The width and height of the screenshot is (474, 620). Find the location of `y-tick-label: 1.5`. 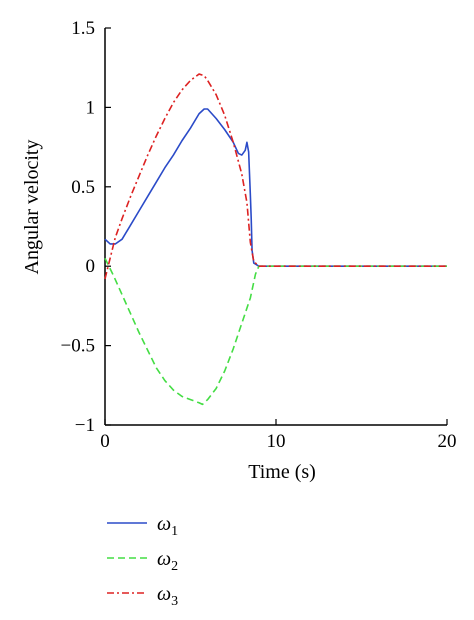

y-tick-label: 1.5 is located at coordinates (83, 28).